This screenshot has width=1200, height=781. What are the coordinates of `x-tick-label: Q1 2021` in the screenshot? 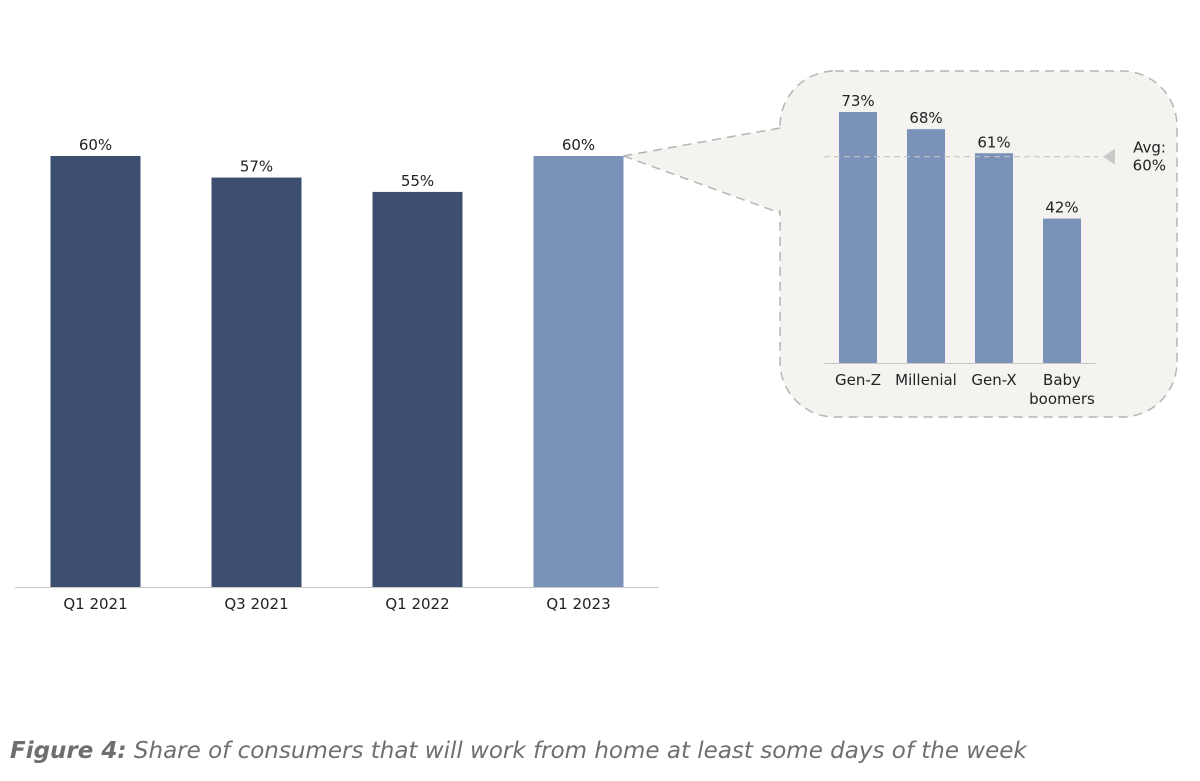 It's located at (95, 604).